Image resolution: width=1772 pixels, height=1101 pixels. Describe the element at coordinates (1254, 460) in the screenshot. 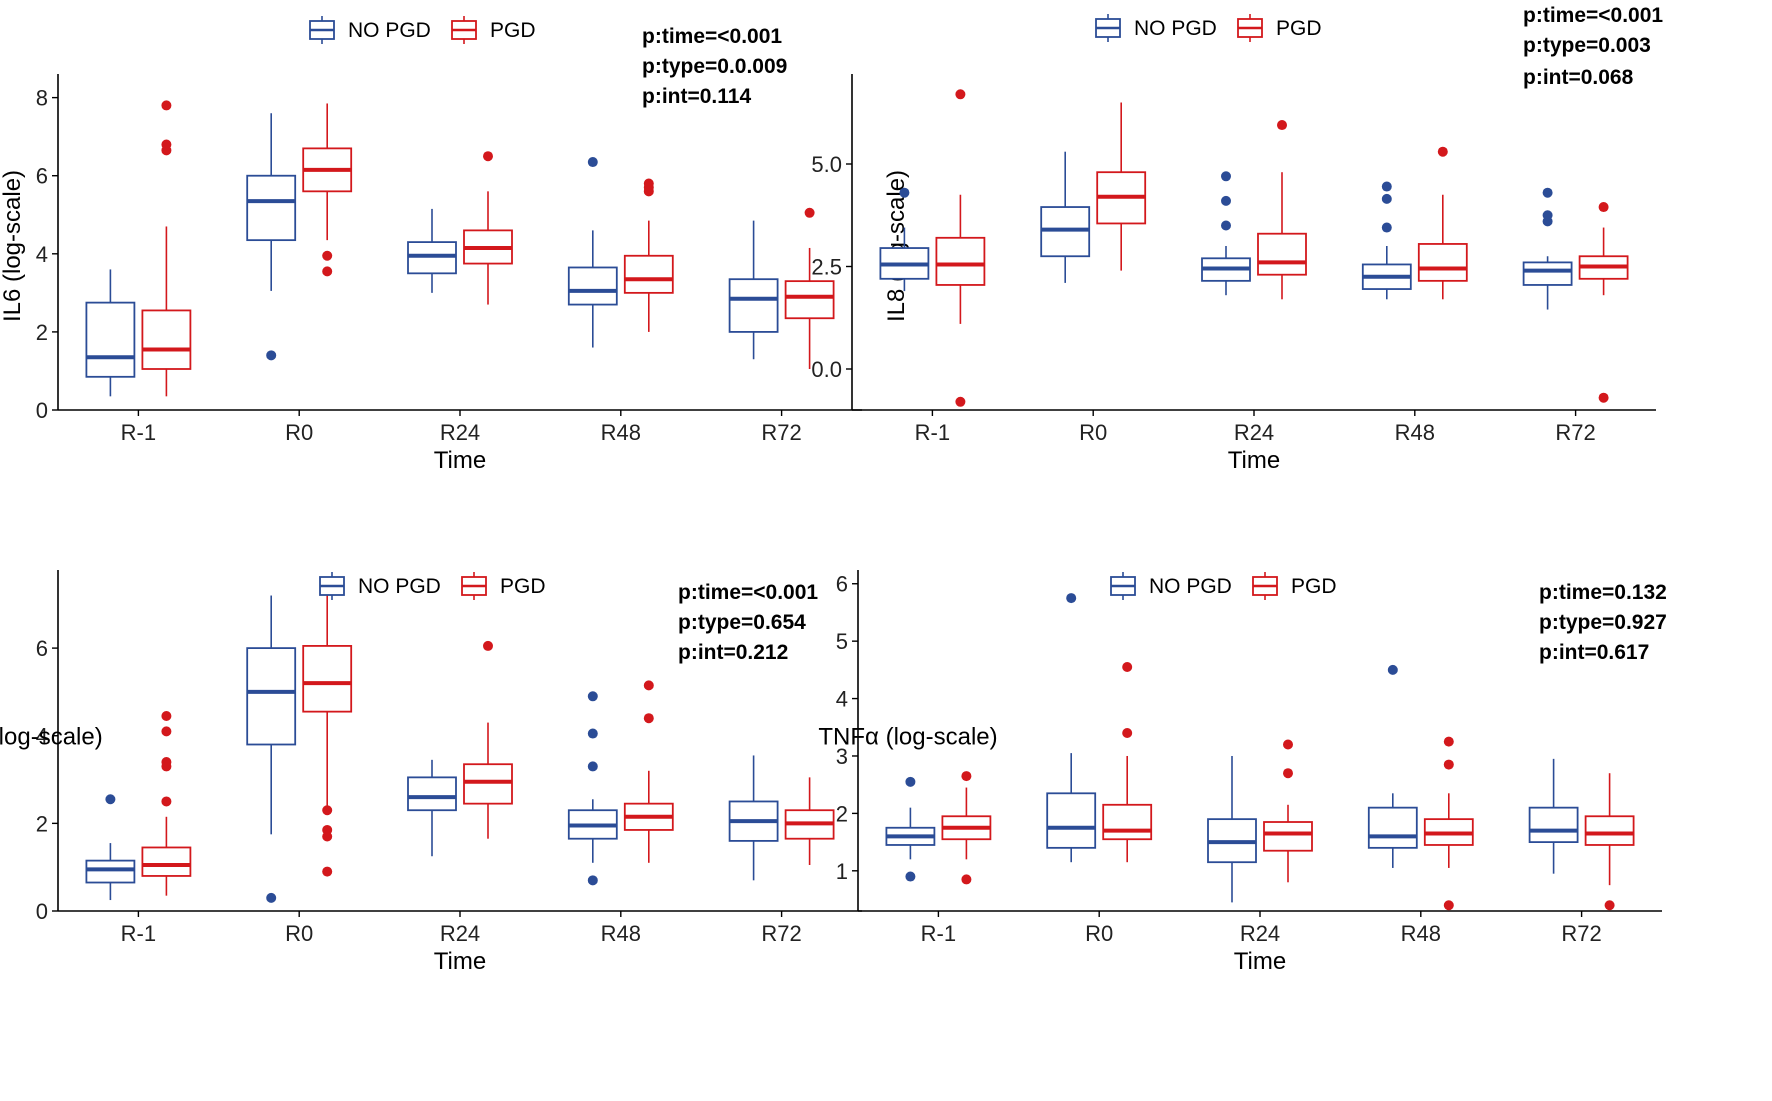

I see `x-axis-title: Time` at that location.